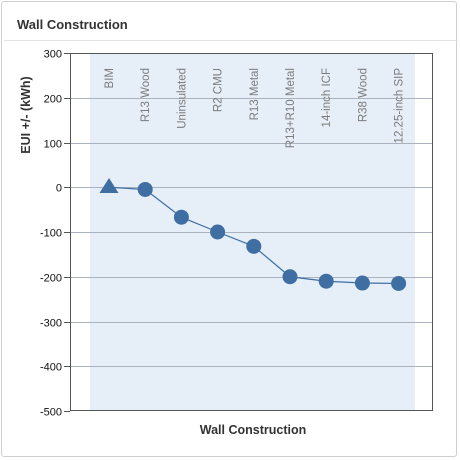  What do you see at coordinates (182, 98) in the screenshot?
I see `category-label: Uninsulated` at bounding box center [182, 98].